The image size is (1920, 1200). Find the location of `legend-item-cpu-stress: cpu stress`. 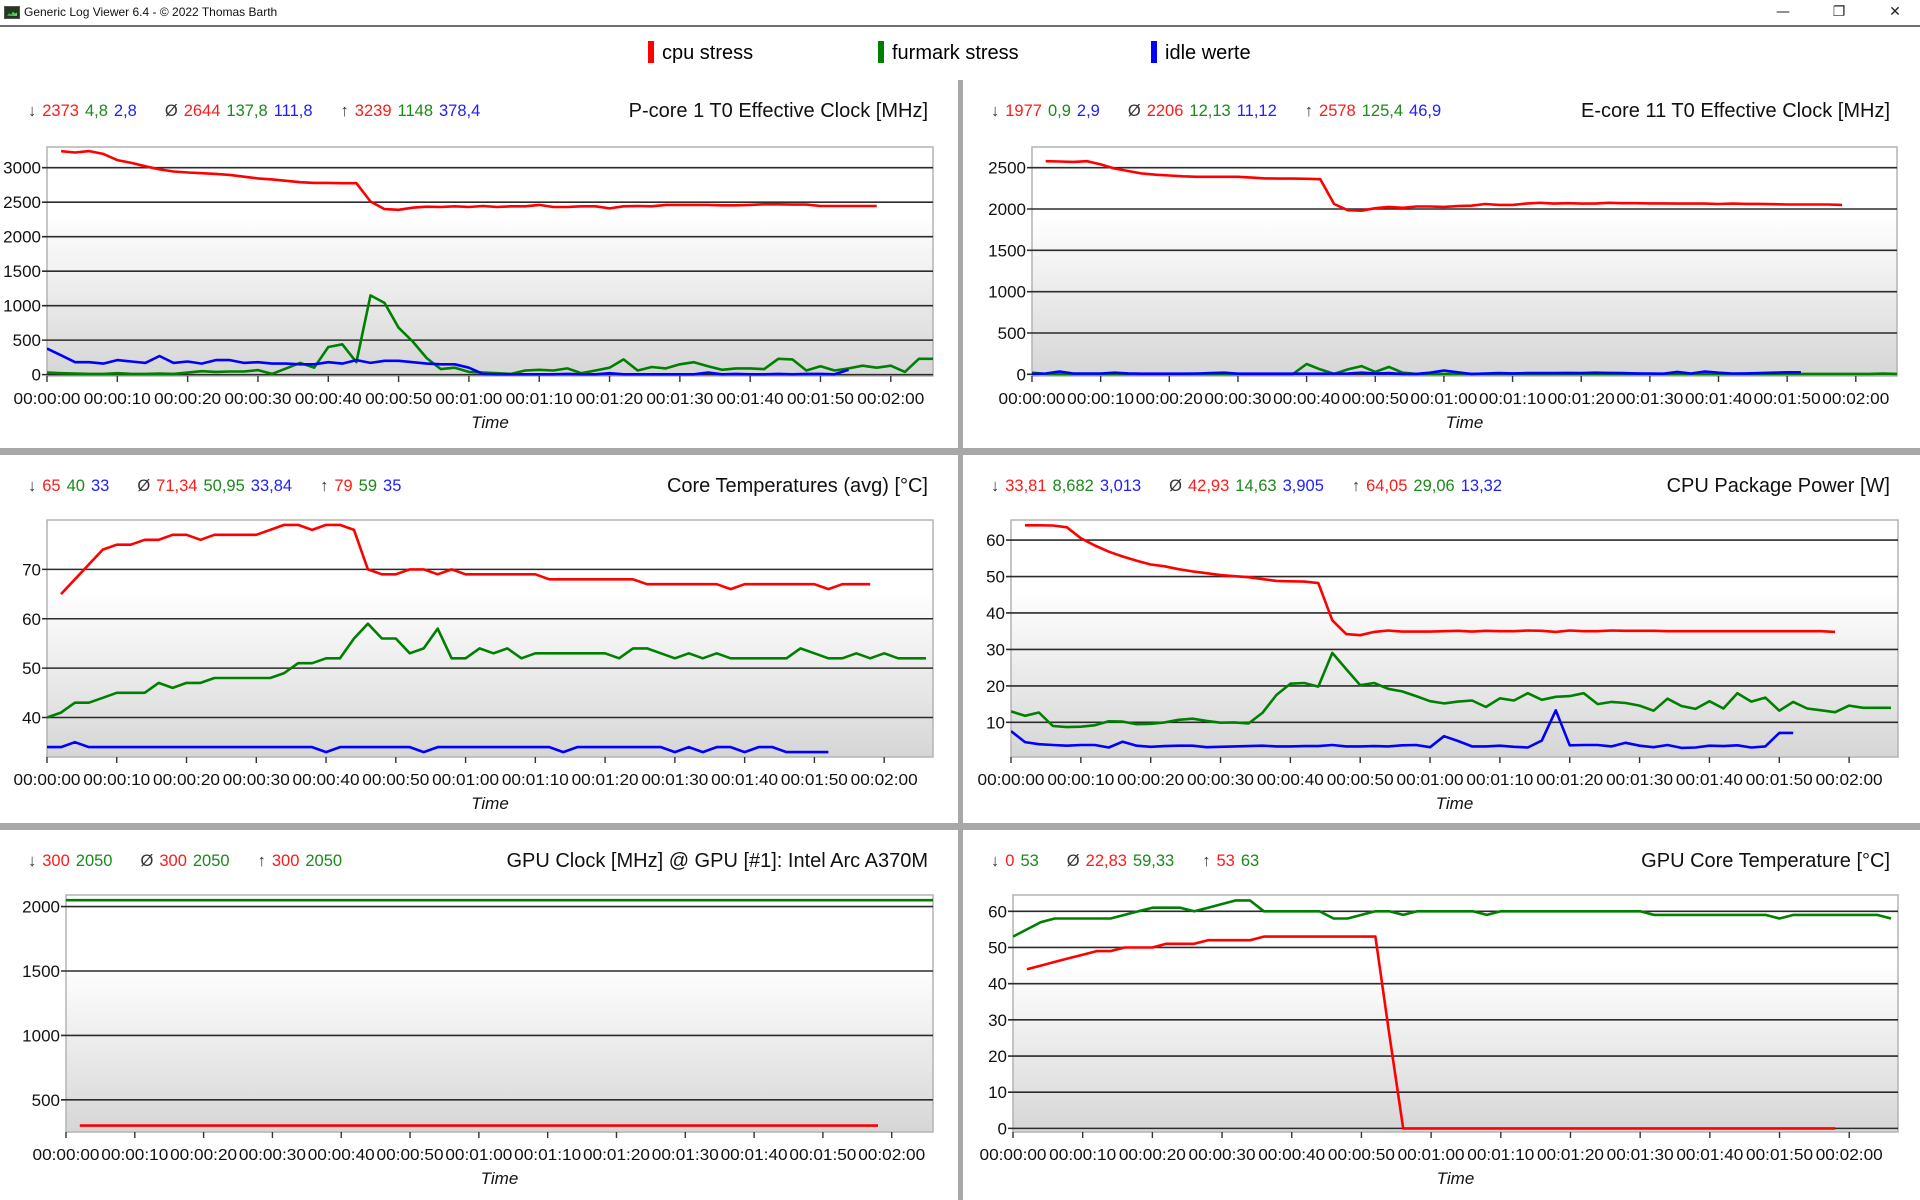

legend-item-cpu-stress: cpu stress is located at coordinates (700, 54).